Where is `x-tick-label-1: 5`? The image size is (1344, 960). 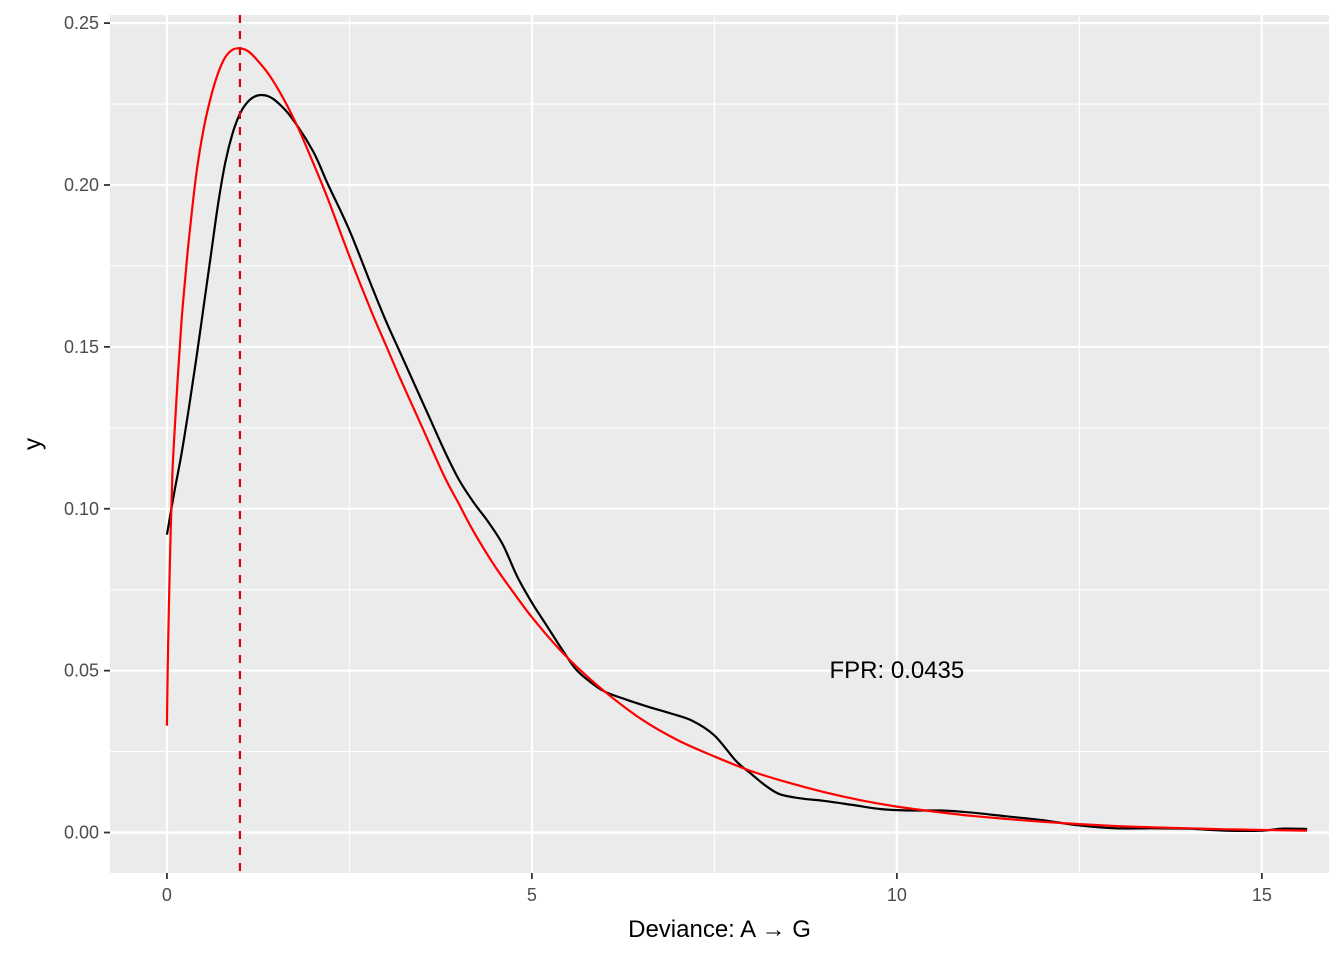
x-tick-label-1: 5 is located at coordinates (532, 895).